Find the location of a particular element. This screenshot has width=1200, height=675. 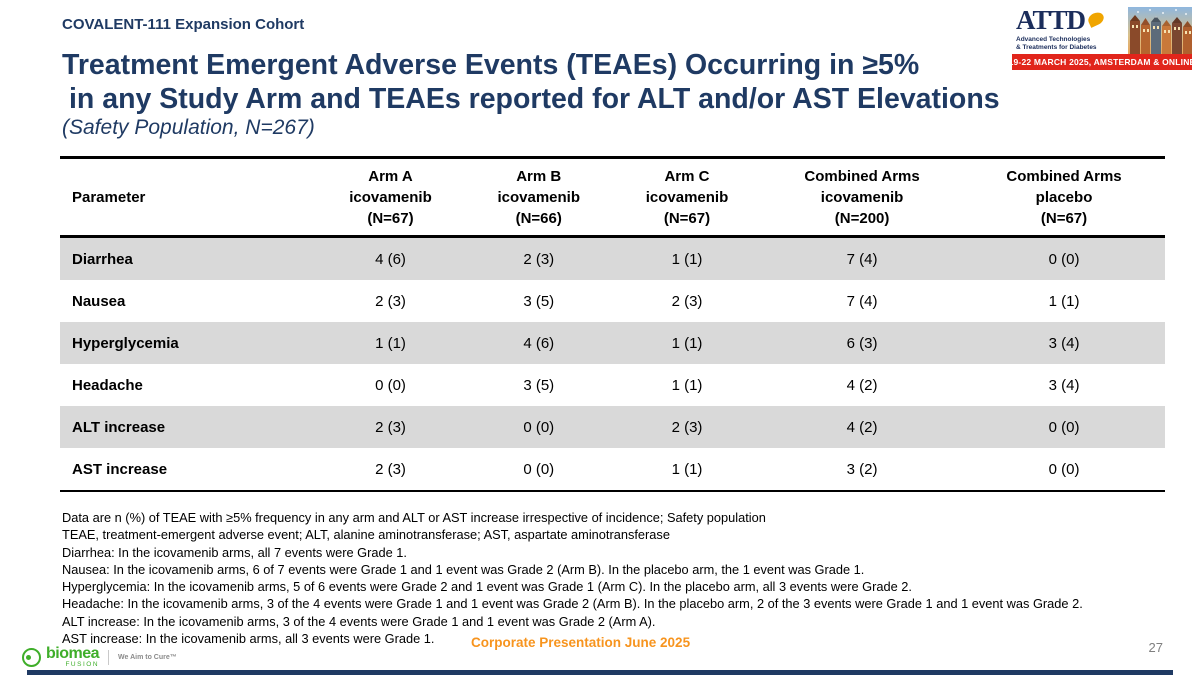

param-cell: Headache is located at coordinates (107, 385).